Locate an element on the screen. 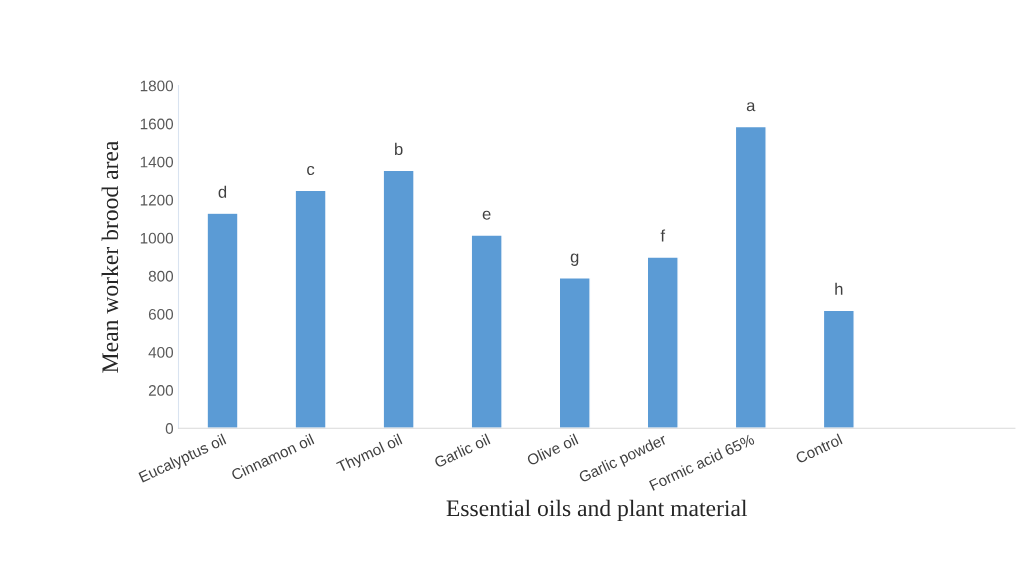  y-tick-label: 1200 is located at coordinates (157, 200).